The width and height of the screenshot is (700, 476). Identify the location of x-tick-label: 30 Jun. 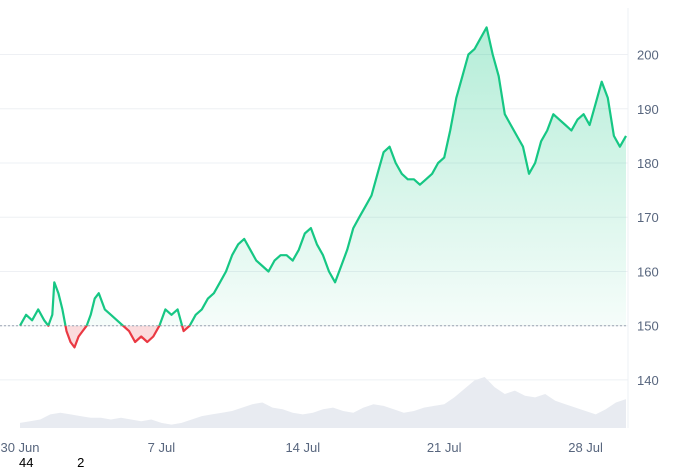
(19, 447).